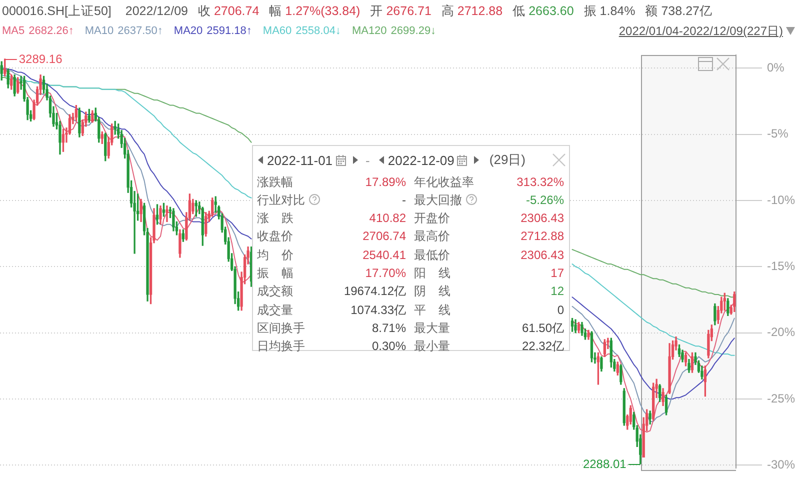  Describe the element at coordinates (314, 11) in the screenshot. I see `text: 幅 1.27%(33.84)` at that location.